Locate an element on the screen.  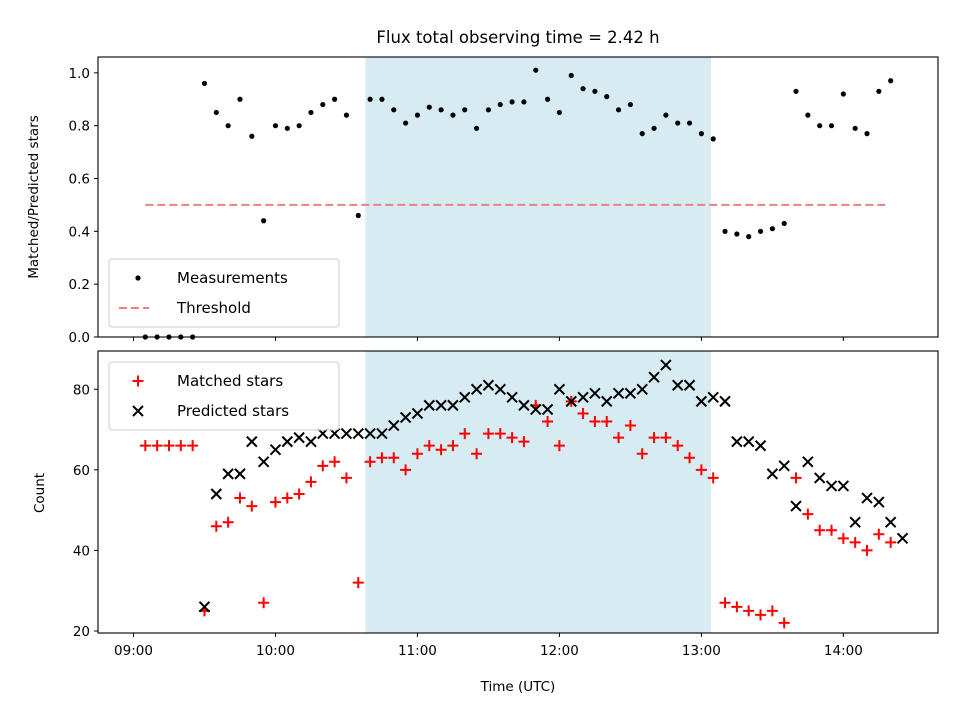
bottom-y-axis-label: Count is located at coordinates (40, 493).